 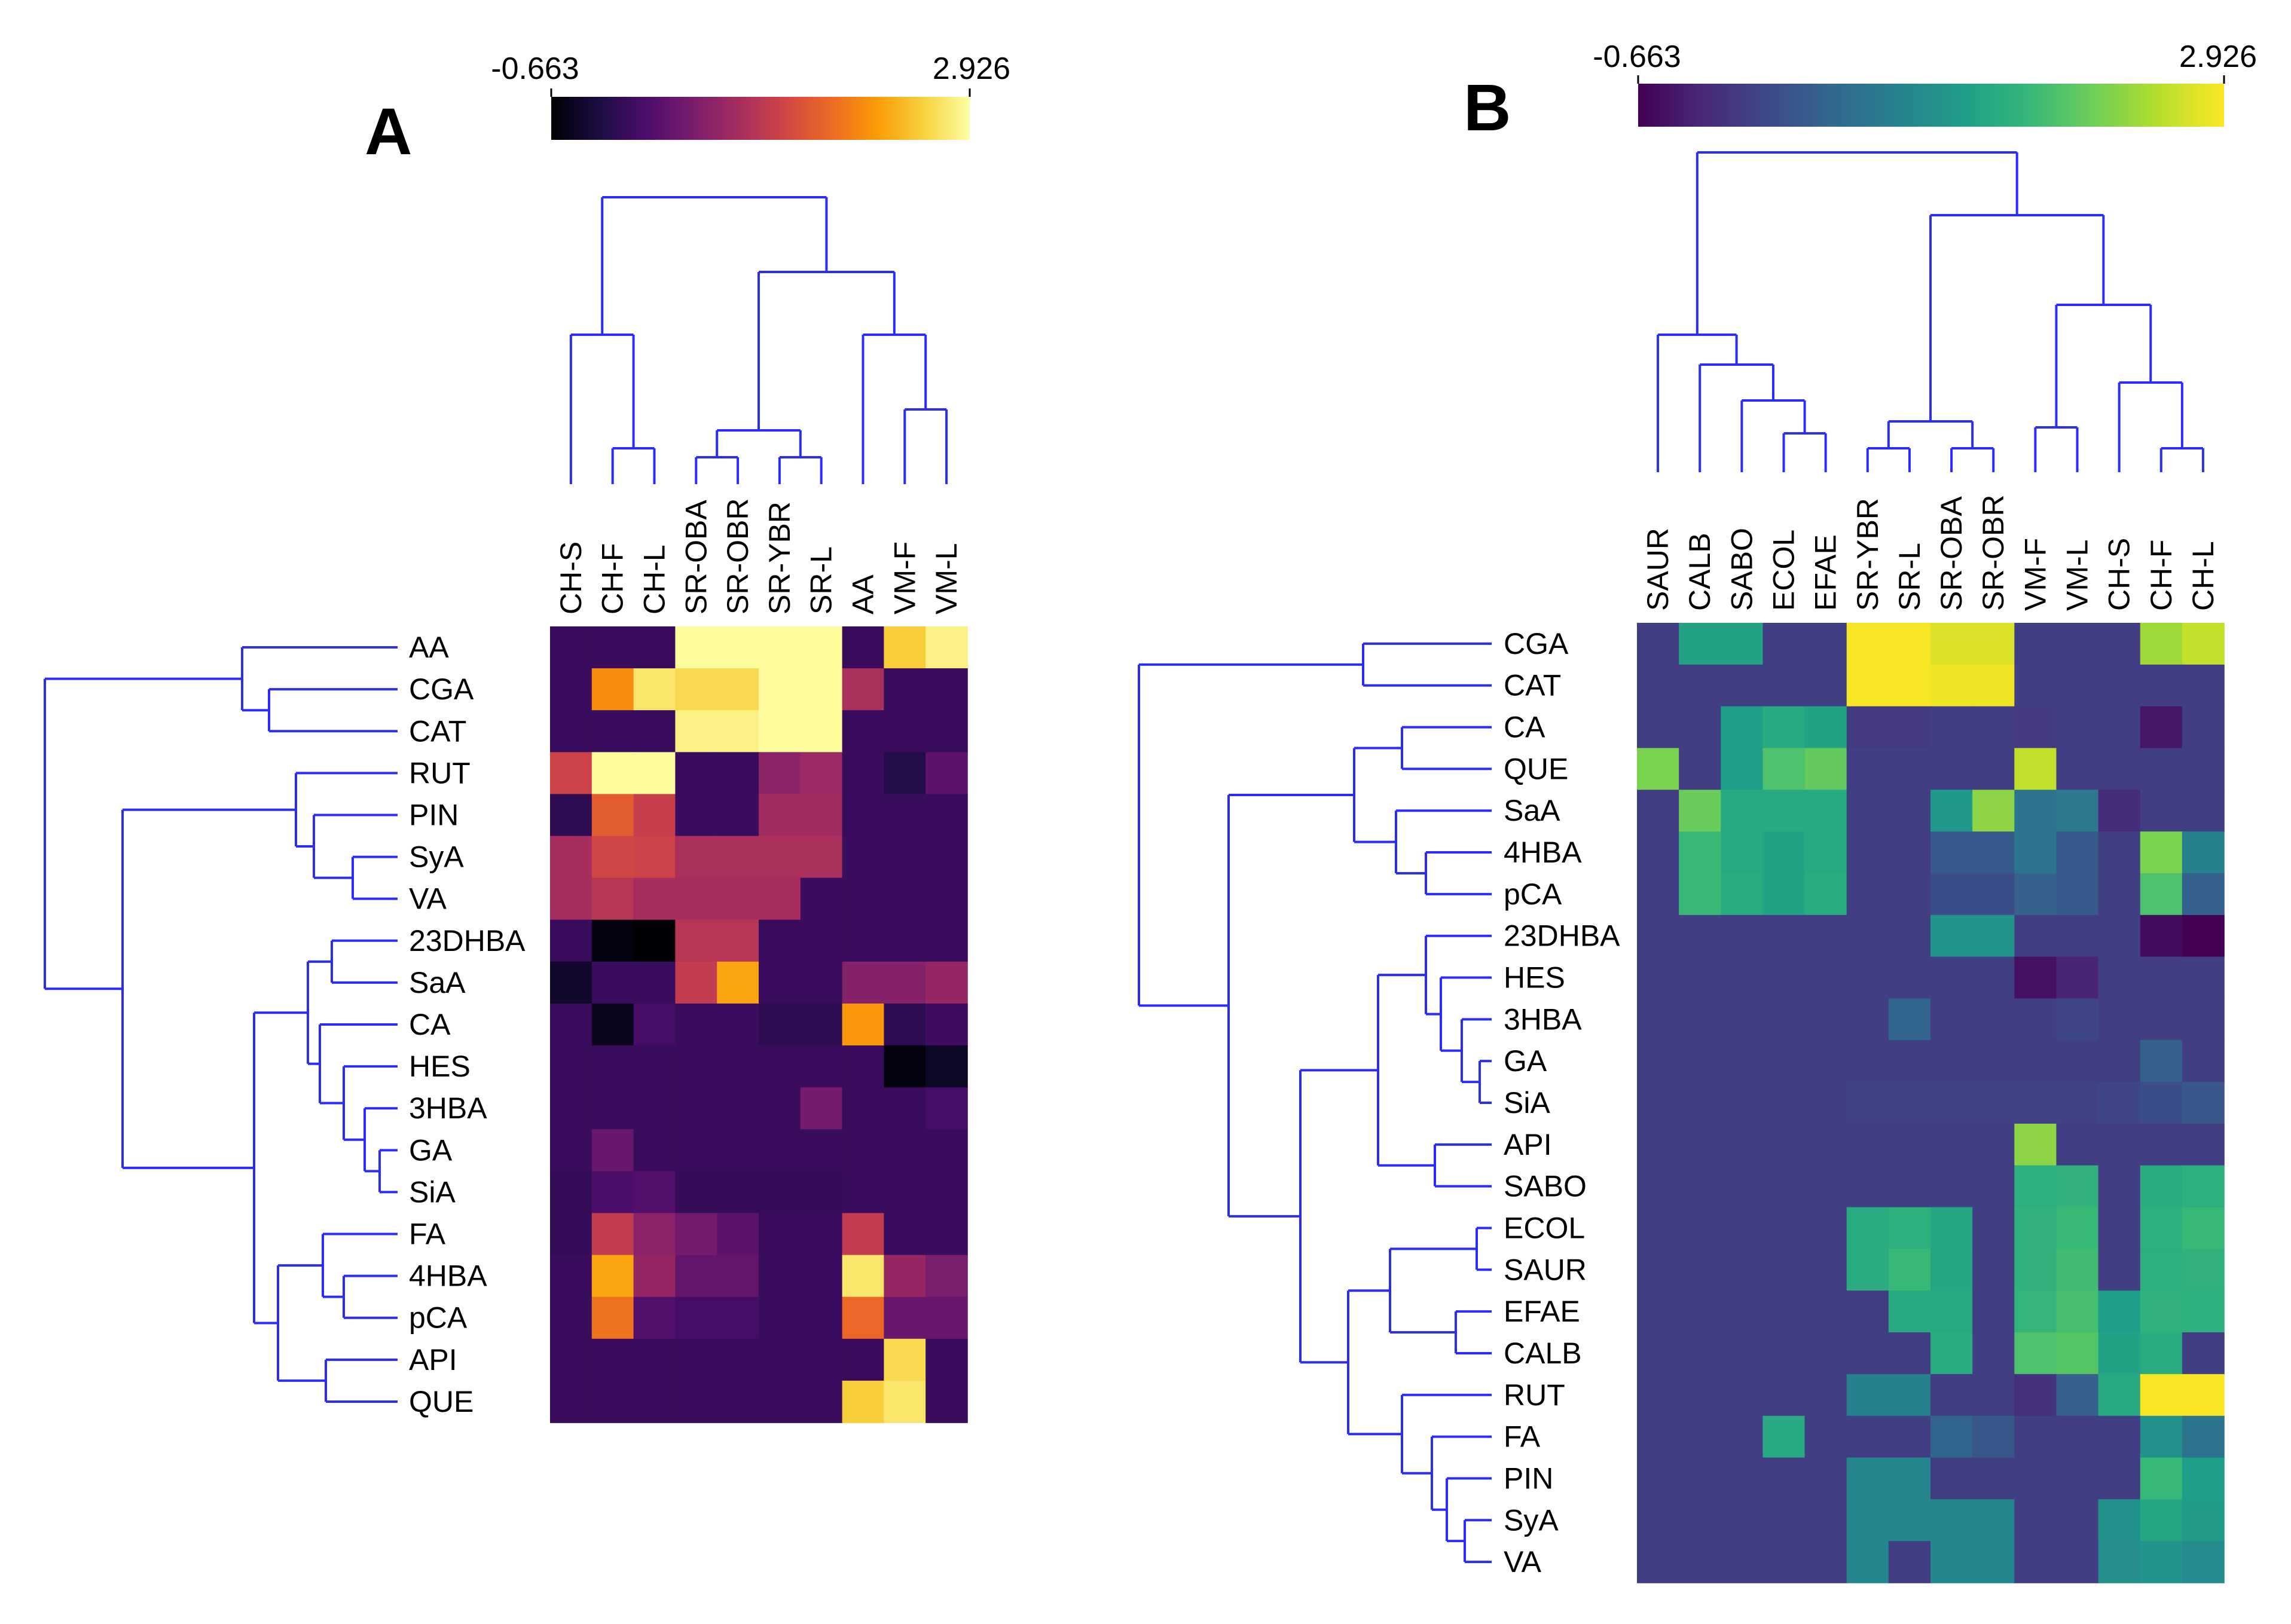 I want to click on heatmap-cell-efae-efae, so click(x=1825, y=1311).